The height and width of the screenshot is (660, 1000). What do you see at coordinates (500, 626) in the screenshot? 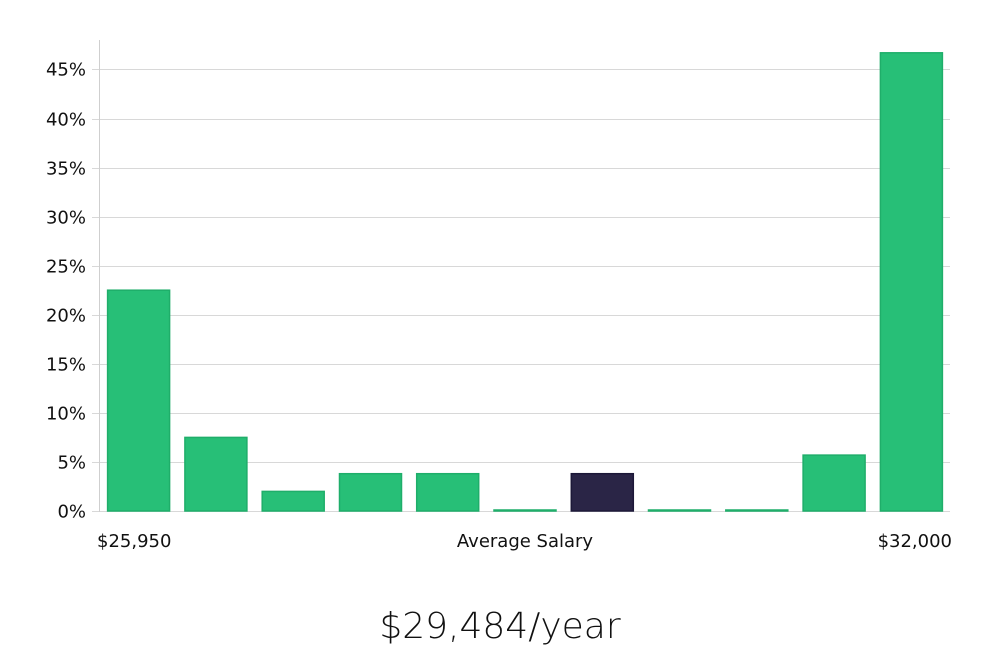
I see `average-salary-headline: $29,484/year` at bounding box center [500, 626].